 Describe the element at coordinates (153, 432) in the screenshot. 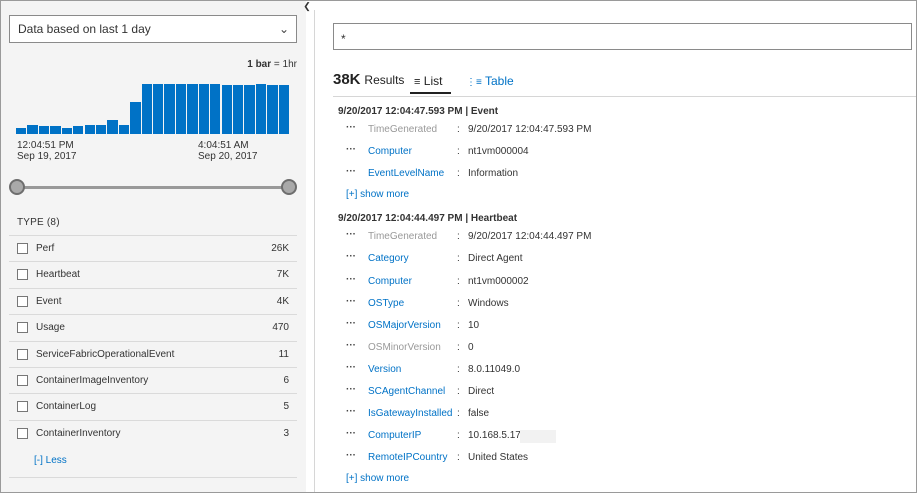

I see `type-row-containerinventory: ContainerInventory 3` at that location.